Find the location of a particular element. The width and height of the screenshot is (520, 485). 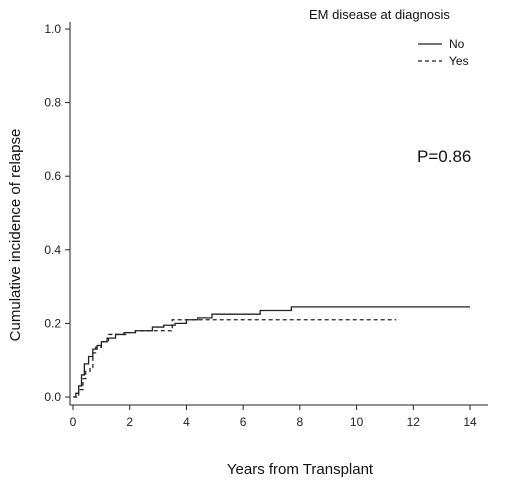

legend: No Yes is located at coordinates (443, 52).